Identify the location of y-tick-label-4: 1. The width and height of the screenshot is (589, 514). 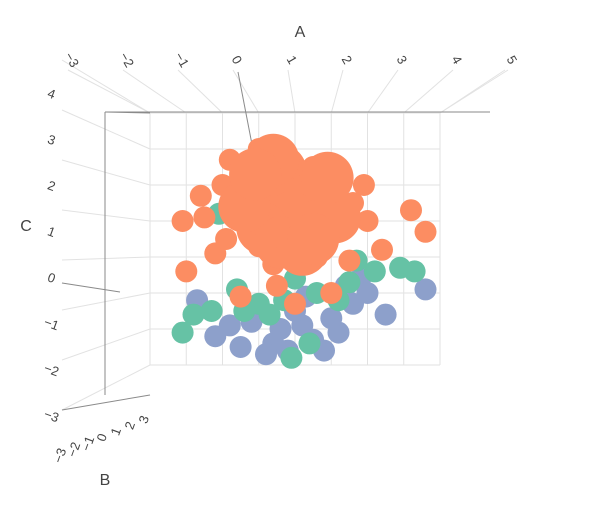
(115, 431).